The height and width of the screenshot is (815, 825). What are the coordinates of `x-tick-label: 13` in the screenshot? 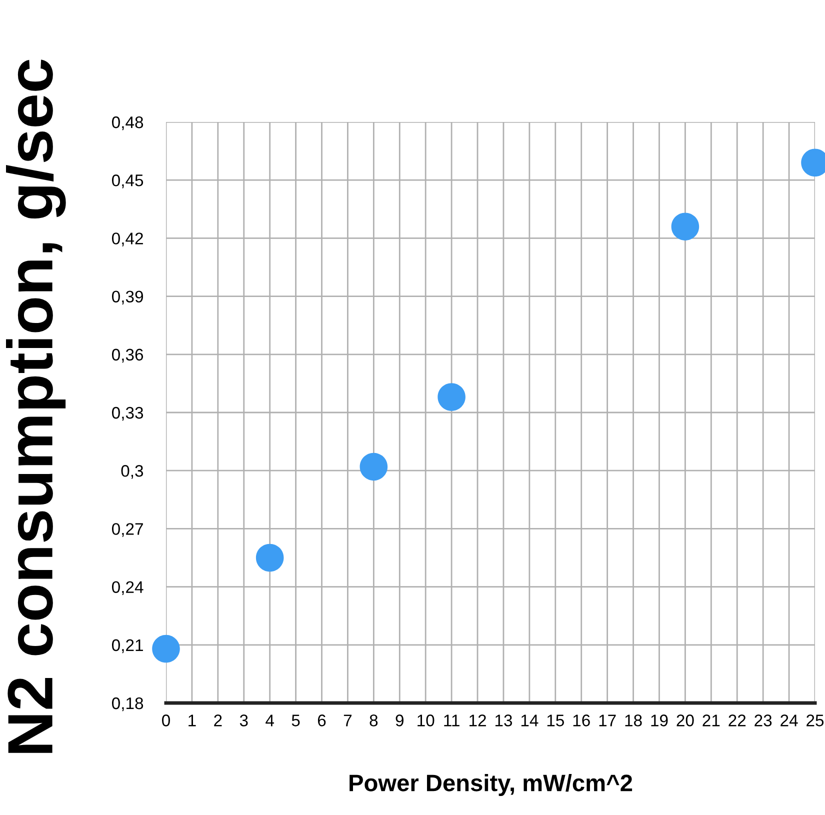 It's located at (503, 720).